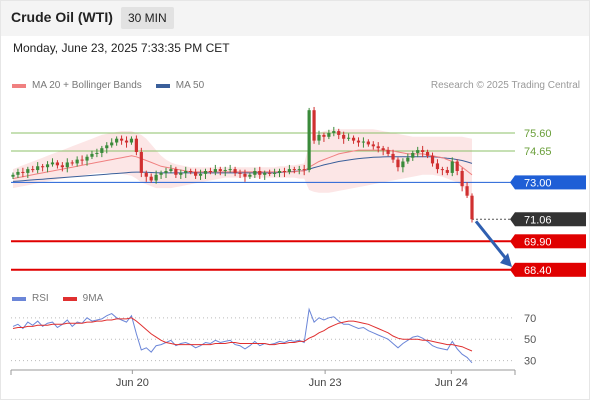 This screenshot has width=590, height=400. What do you see at coordinates (242, 335) in the screenshot?
I see `rsi-line` at bounding box center [242, 335].